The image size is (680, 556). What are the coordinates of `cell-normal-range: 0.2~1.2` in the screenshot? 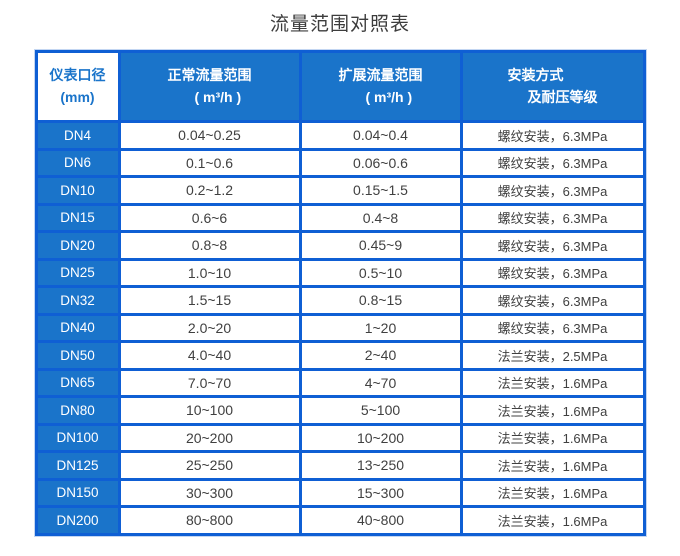 It's located at (209, 190).